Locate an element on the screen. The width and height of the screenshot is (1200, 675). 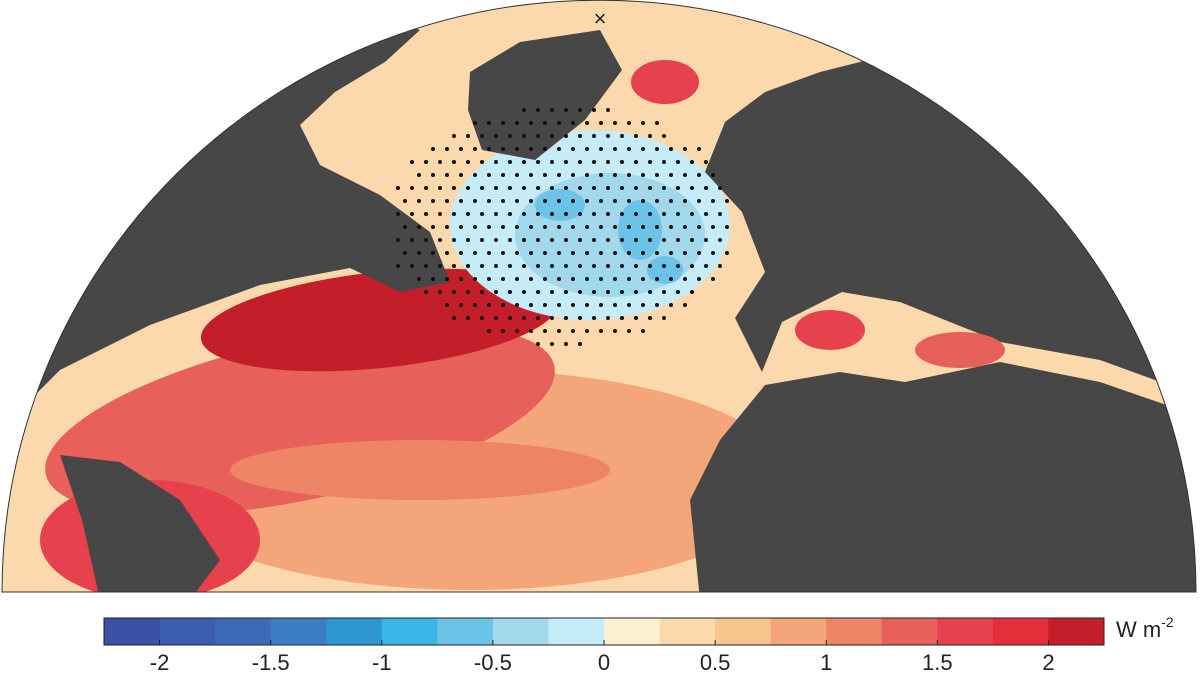
colorbar-tick-label: -1 is located at coordinates (382, 662).